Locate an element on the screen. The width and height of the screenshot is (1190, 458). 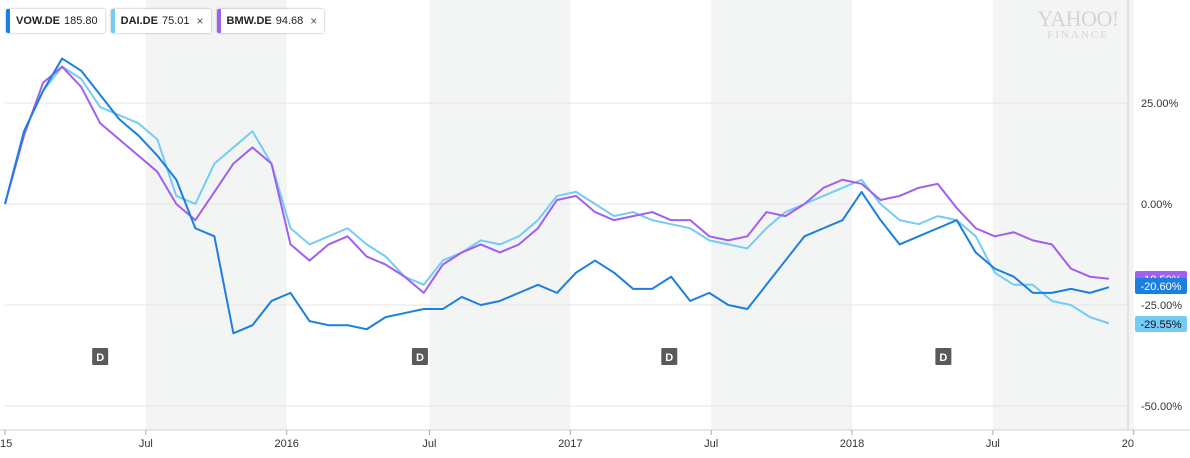
x-axis: 15 Jul 2016 Jul 2017 Jul 2018 Jul 20 is located at coordinates (567, 440).